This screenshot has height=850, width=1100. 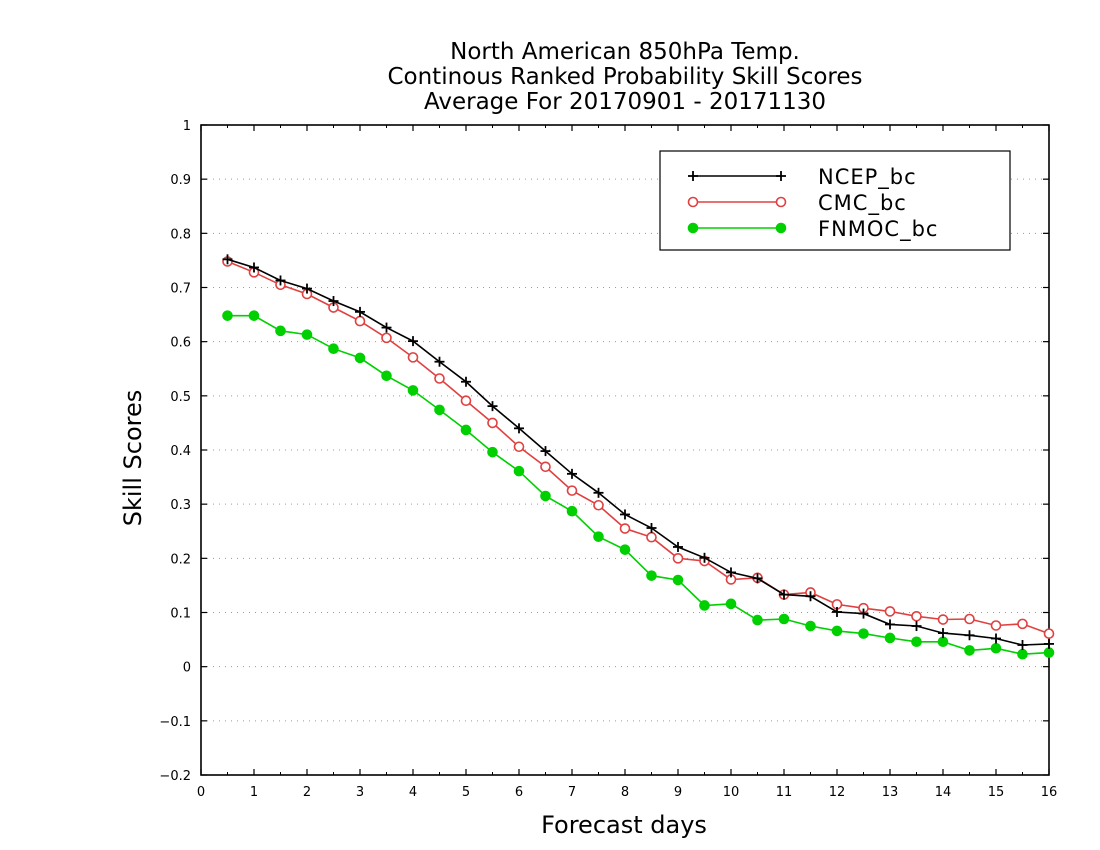 I want to click on x-tick-label: 13, so click(x=890, y=792).